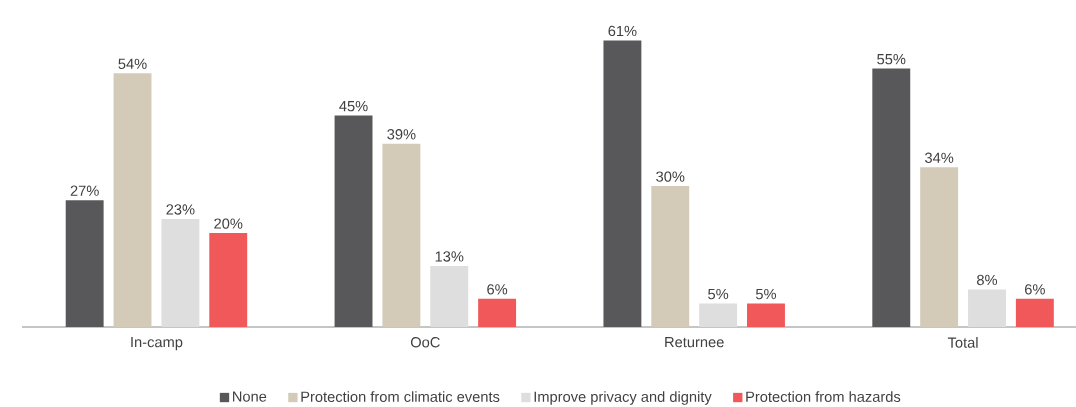 The height and width of the screenshot is (407, 1076). Describe the element at coordinates (670, 176) in the screenshot. I see `data-label: 30%` at that location.